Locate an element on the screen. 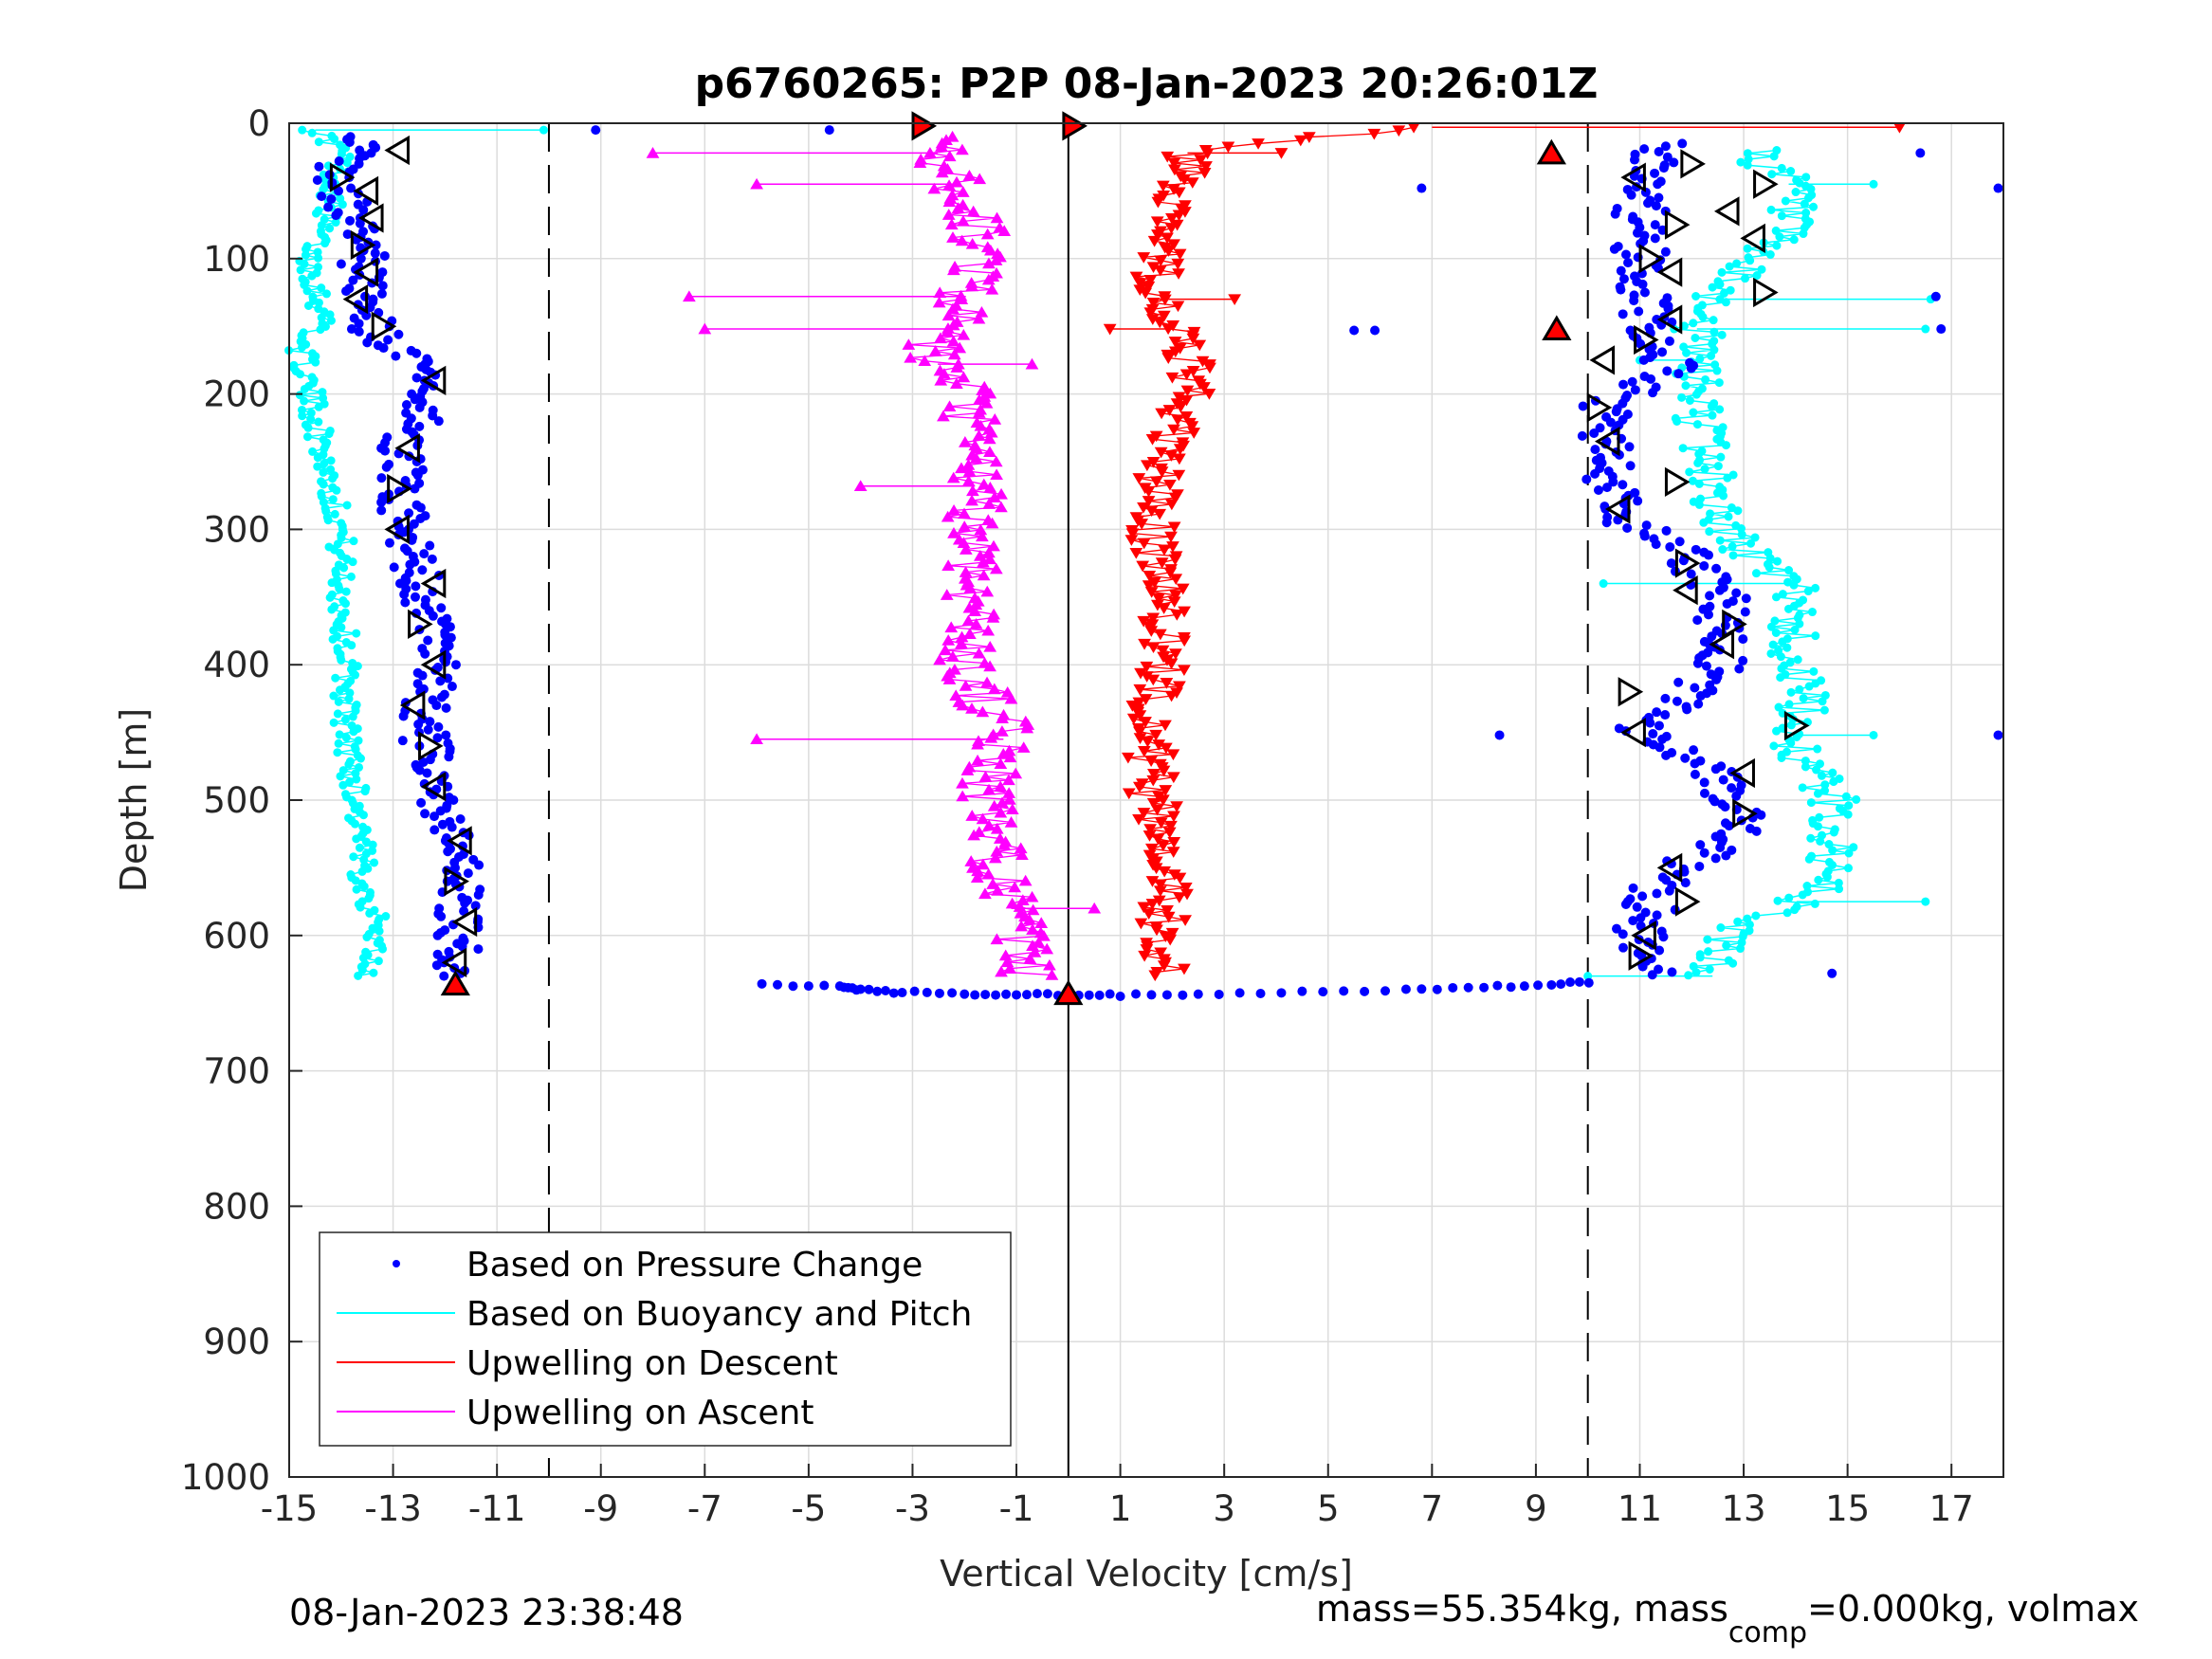  x-tick-label: -11 is located at coordinates (496, 1508).